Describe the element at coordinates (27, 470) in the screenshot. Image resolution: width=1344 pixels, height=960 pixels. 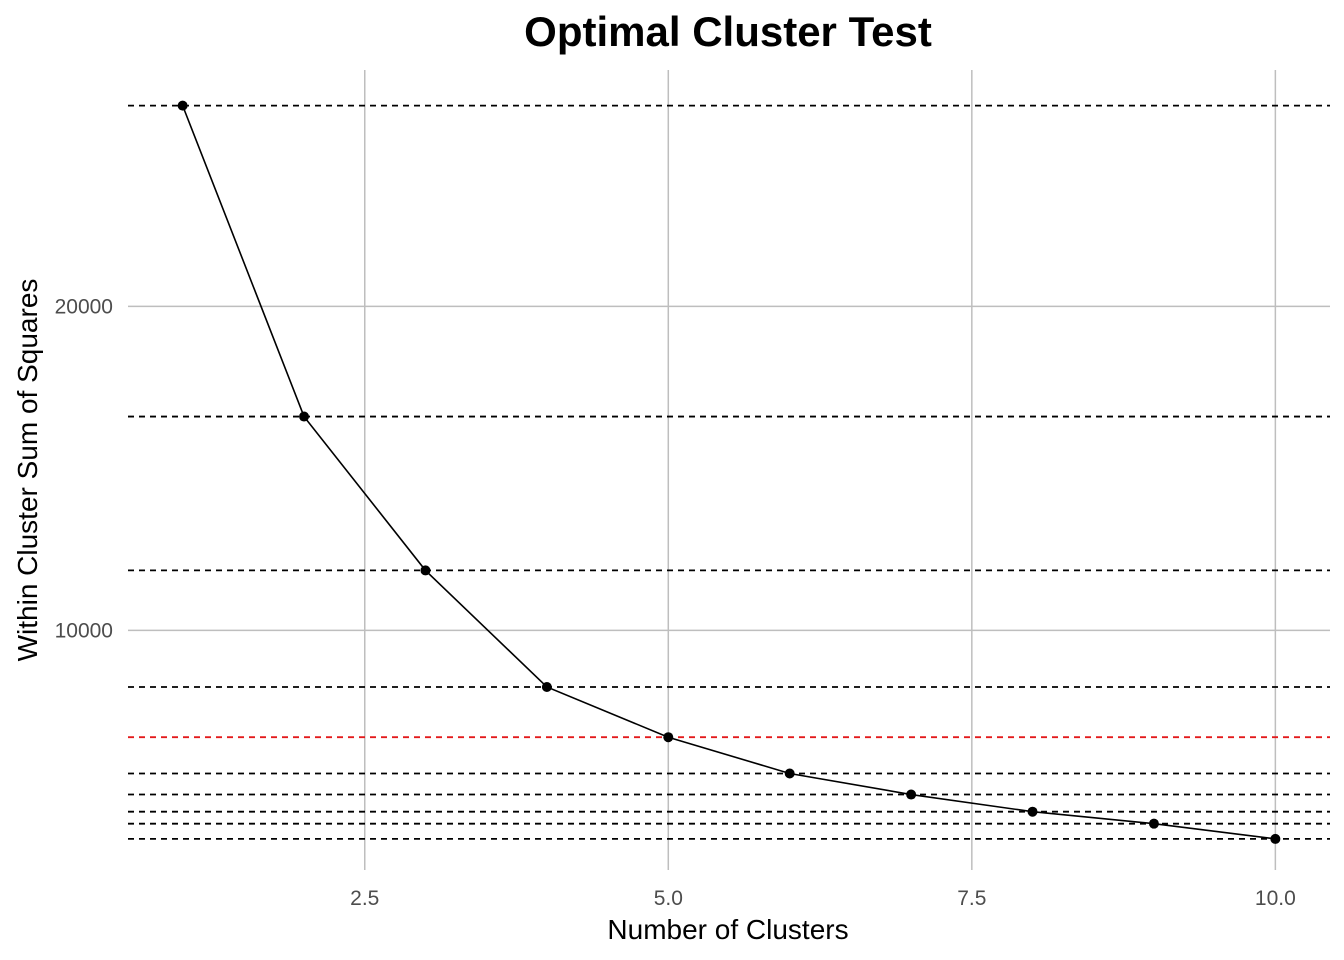
I see `y-axis-title: Within Cluster Sum of Squares` at that location.